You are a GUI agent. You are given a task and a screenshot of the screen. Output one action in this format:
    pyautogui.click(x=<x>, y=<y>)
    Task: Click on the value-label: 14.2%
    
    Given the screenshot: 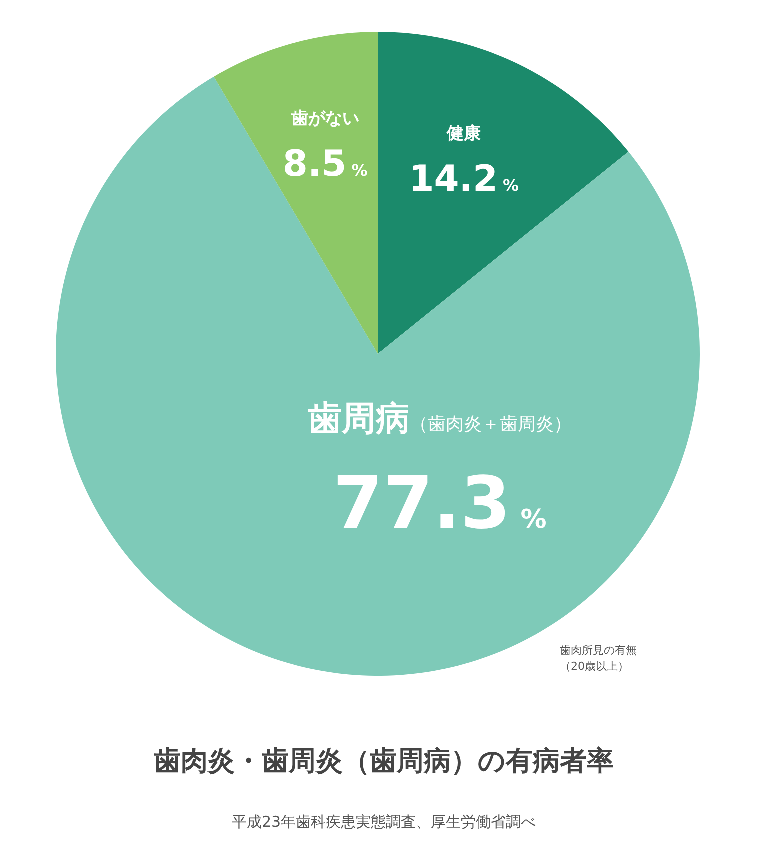 What is the action you would take?
    pyautogui.click(x=464, y=179)
    